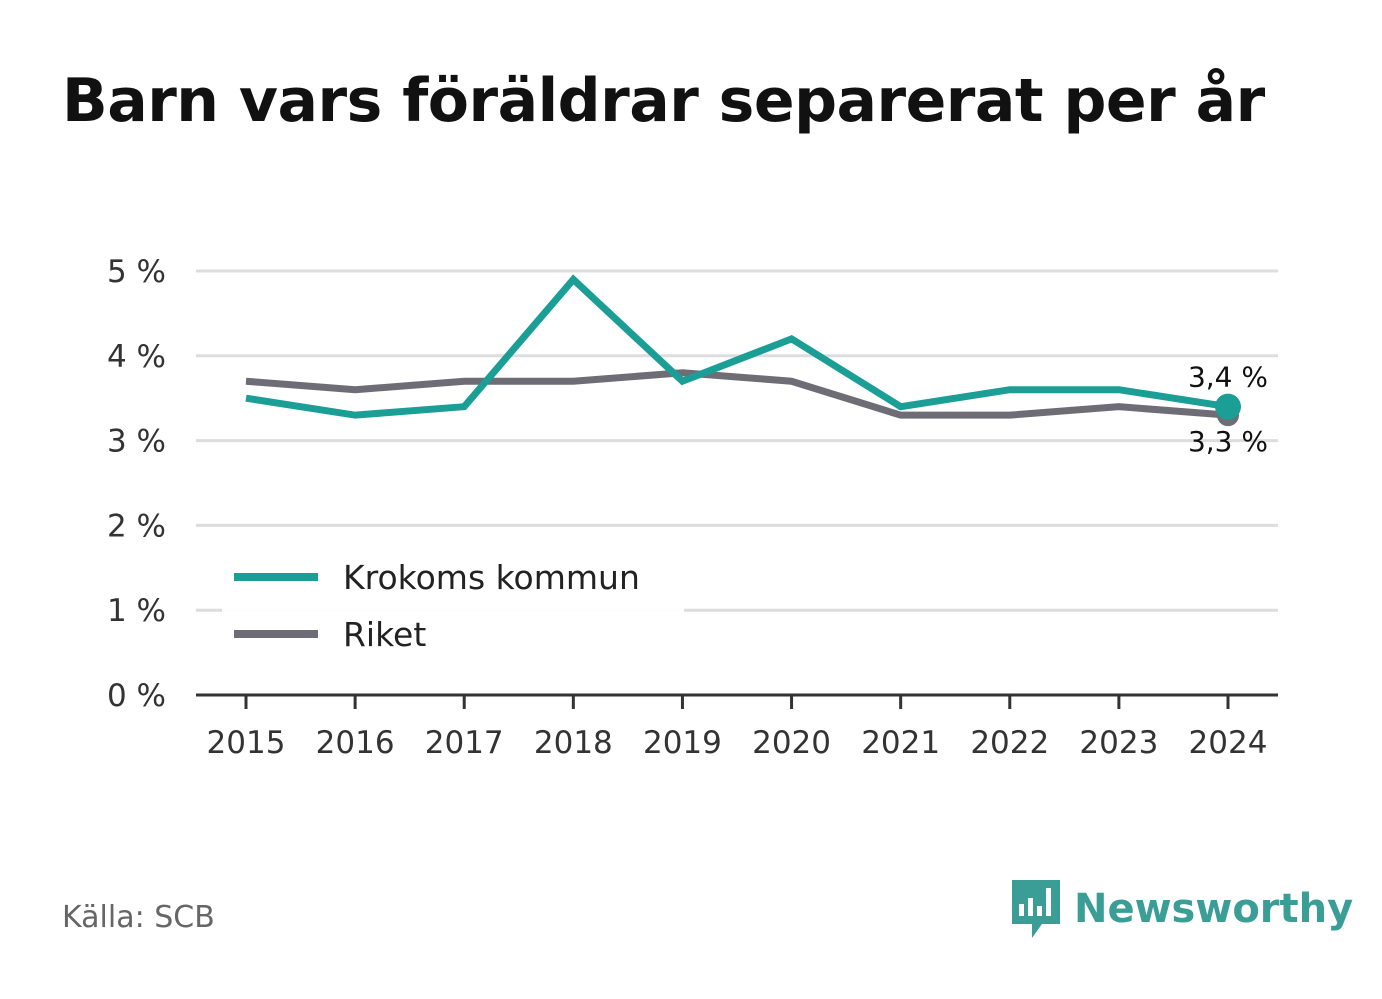 This screenshot has height=999, width=1382. What do you see at coordinates (136, 357) in the screenshot?
I see `y-tick-label: 4 %` at bounding box center [136, 357].